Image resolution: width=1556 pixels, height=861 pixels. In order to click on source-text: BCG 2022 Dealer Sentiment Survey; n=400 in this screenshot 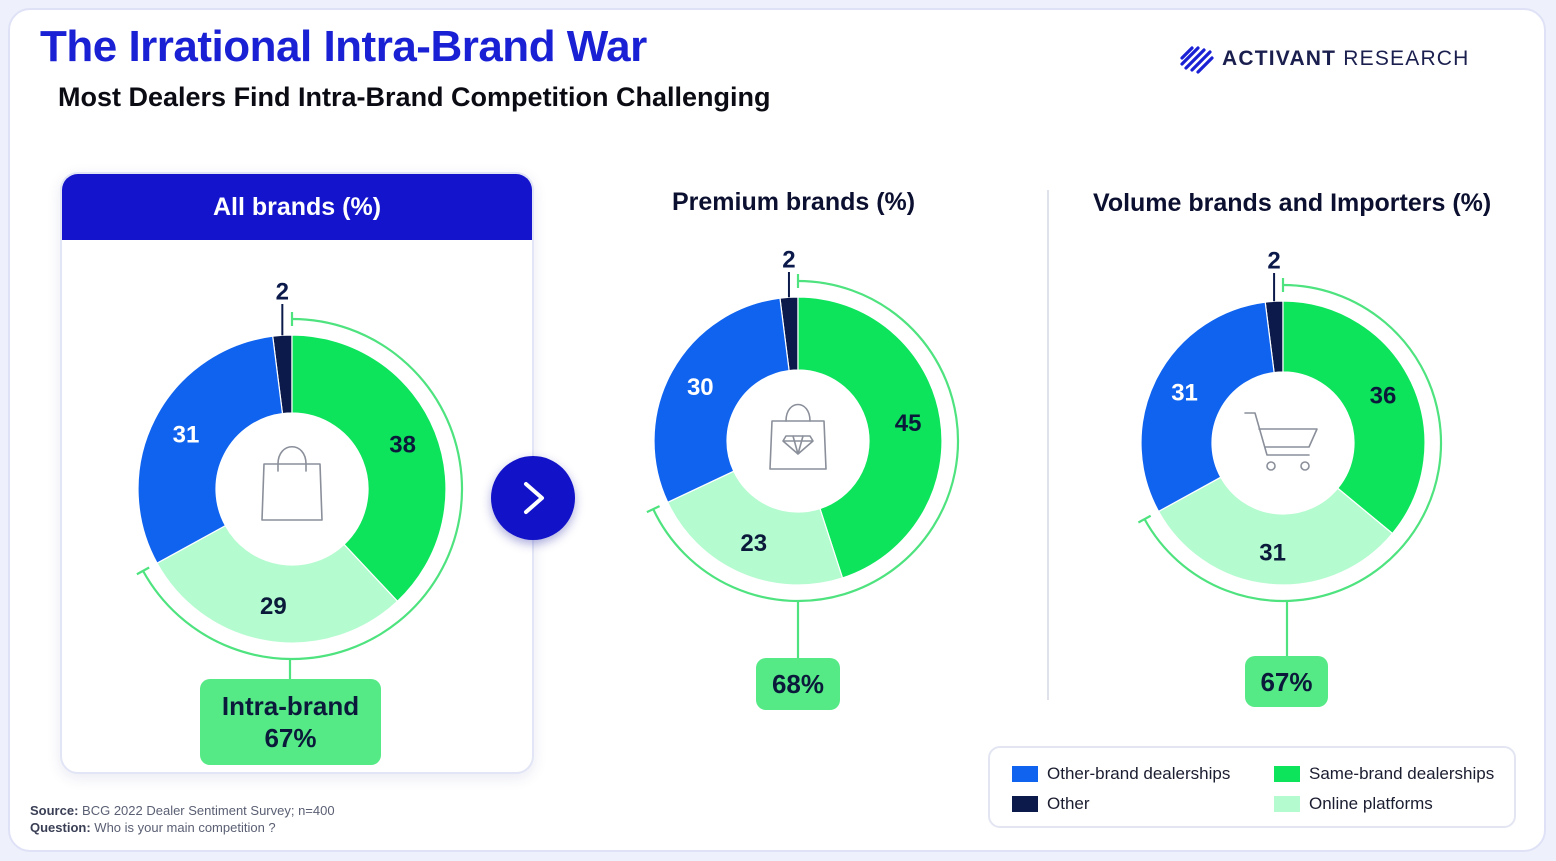, I will do `click(208, 810)`.